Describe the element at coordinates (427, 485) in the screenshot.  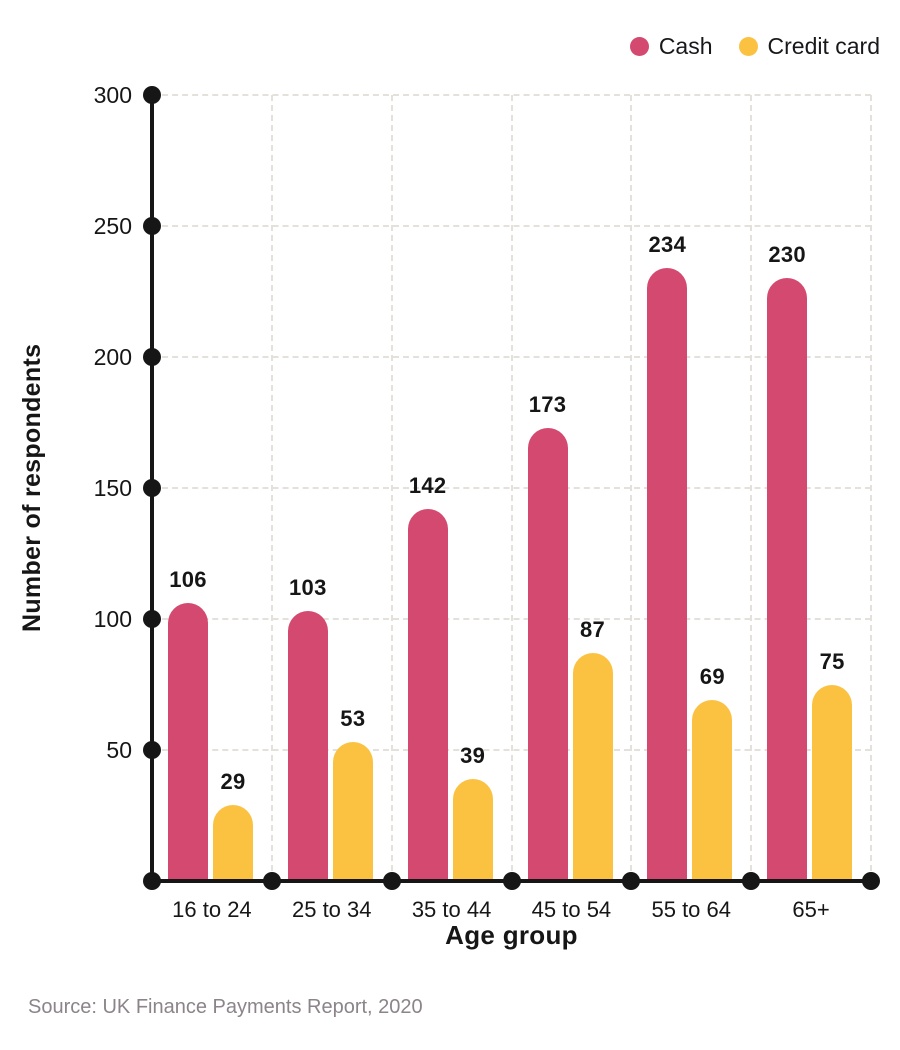
I see `bar-value-label: 142` at that location.